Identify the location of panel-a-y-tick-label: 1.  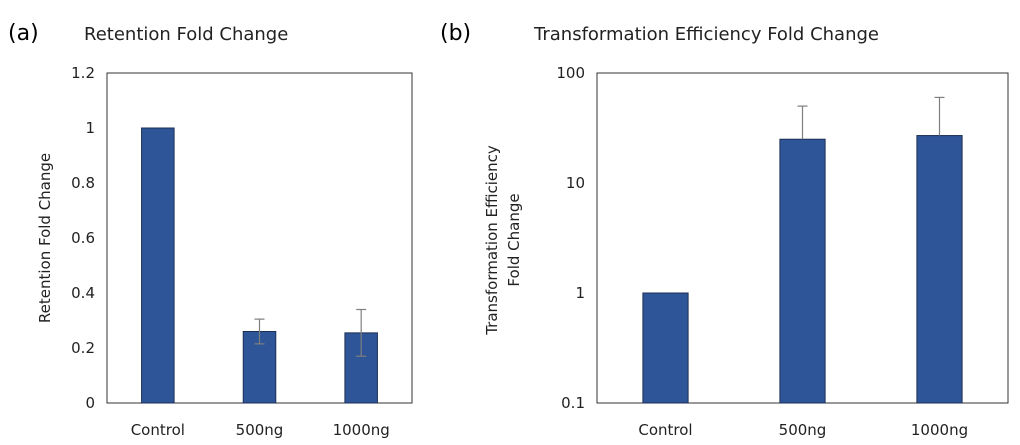
(90, 128).